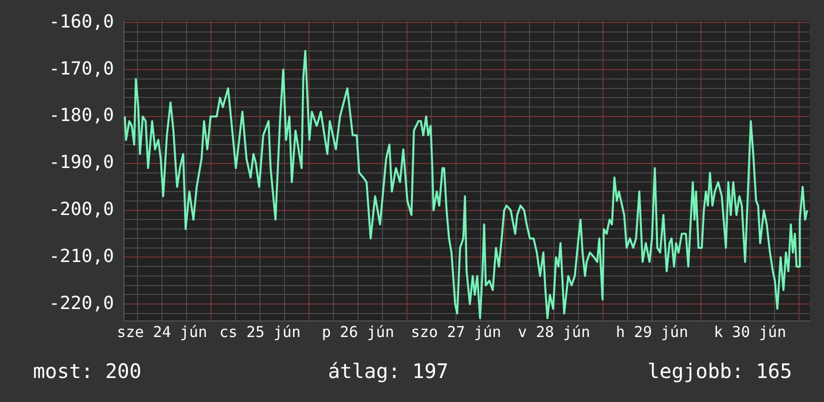  Describe the element at coordinates (81, 69) in the screenshot. I see `y-tick-label: -170,0` at that location.